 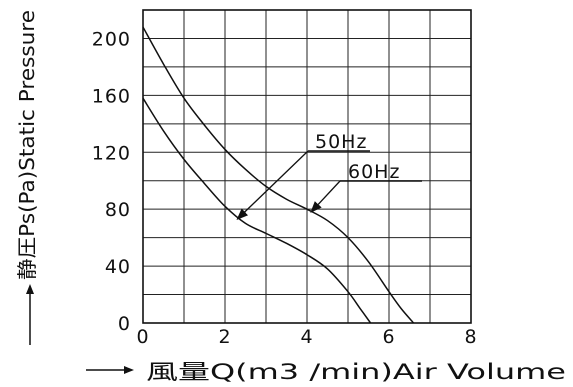 What do you see at coordinates (30, 289) in the screenshot?
I see `y-axis-arrow-icon` at bounding box center [30, 289].